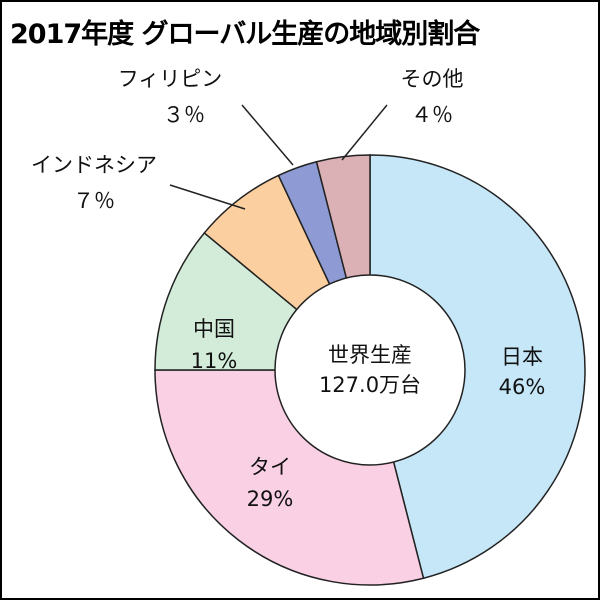 Image resolution: width=600 pixels, height=600 pixels. I want to click on category-label-4: フィリピン, so click(170, 79).